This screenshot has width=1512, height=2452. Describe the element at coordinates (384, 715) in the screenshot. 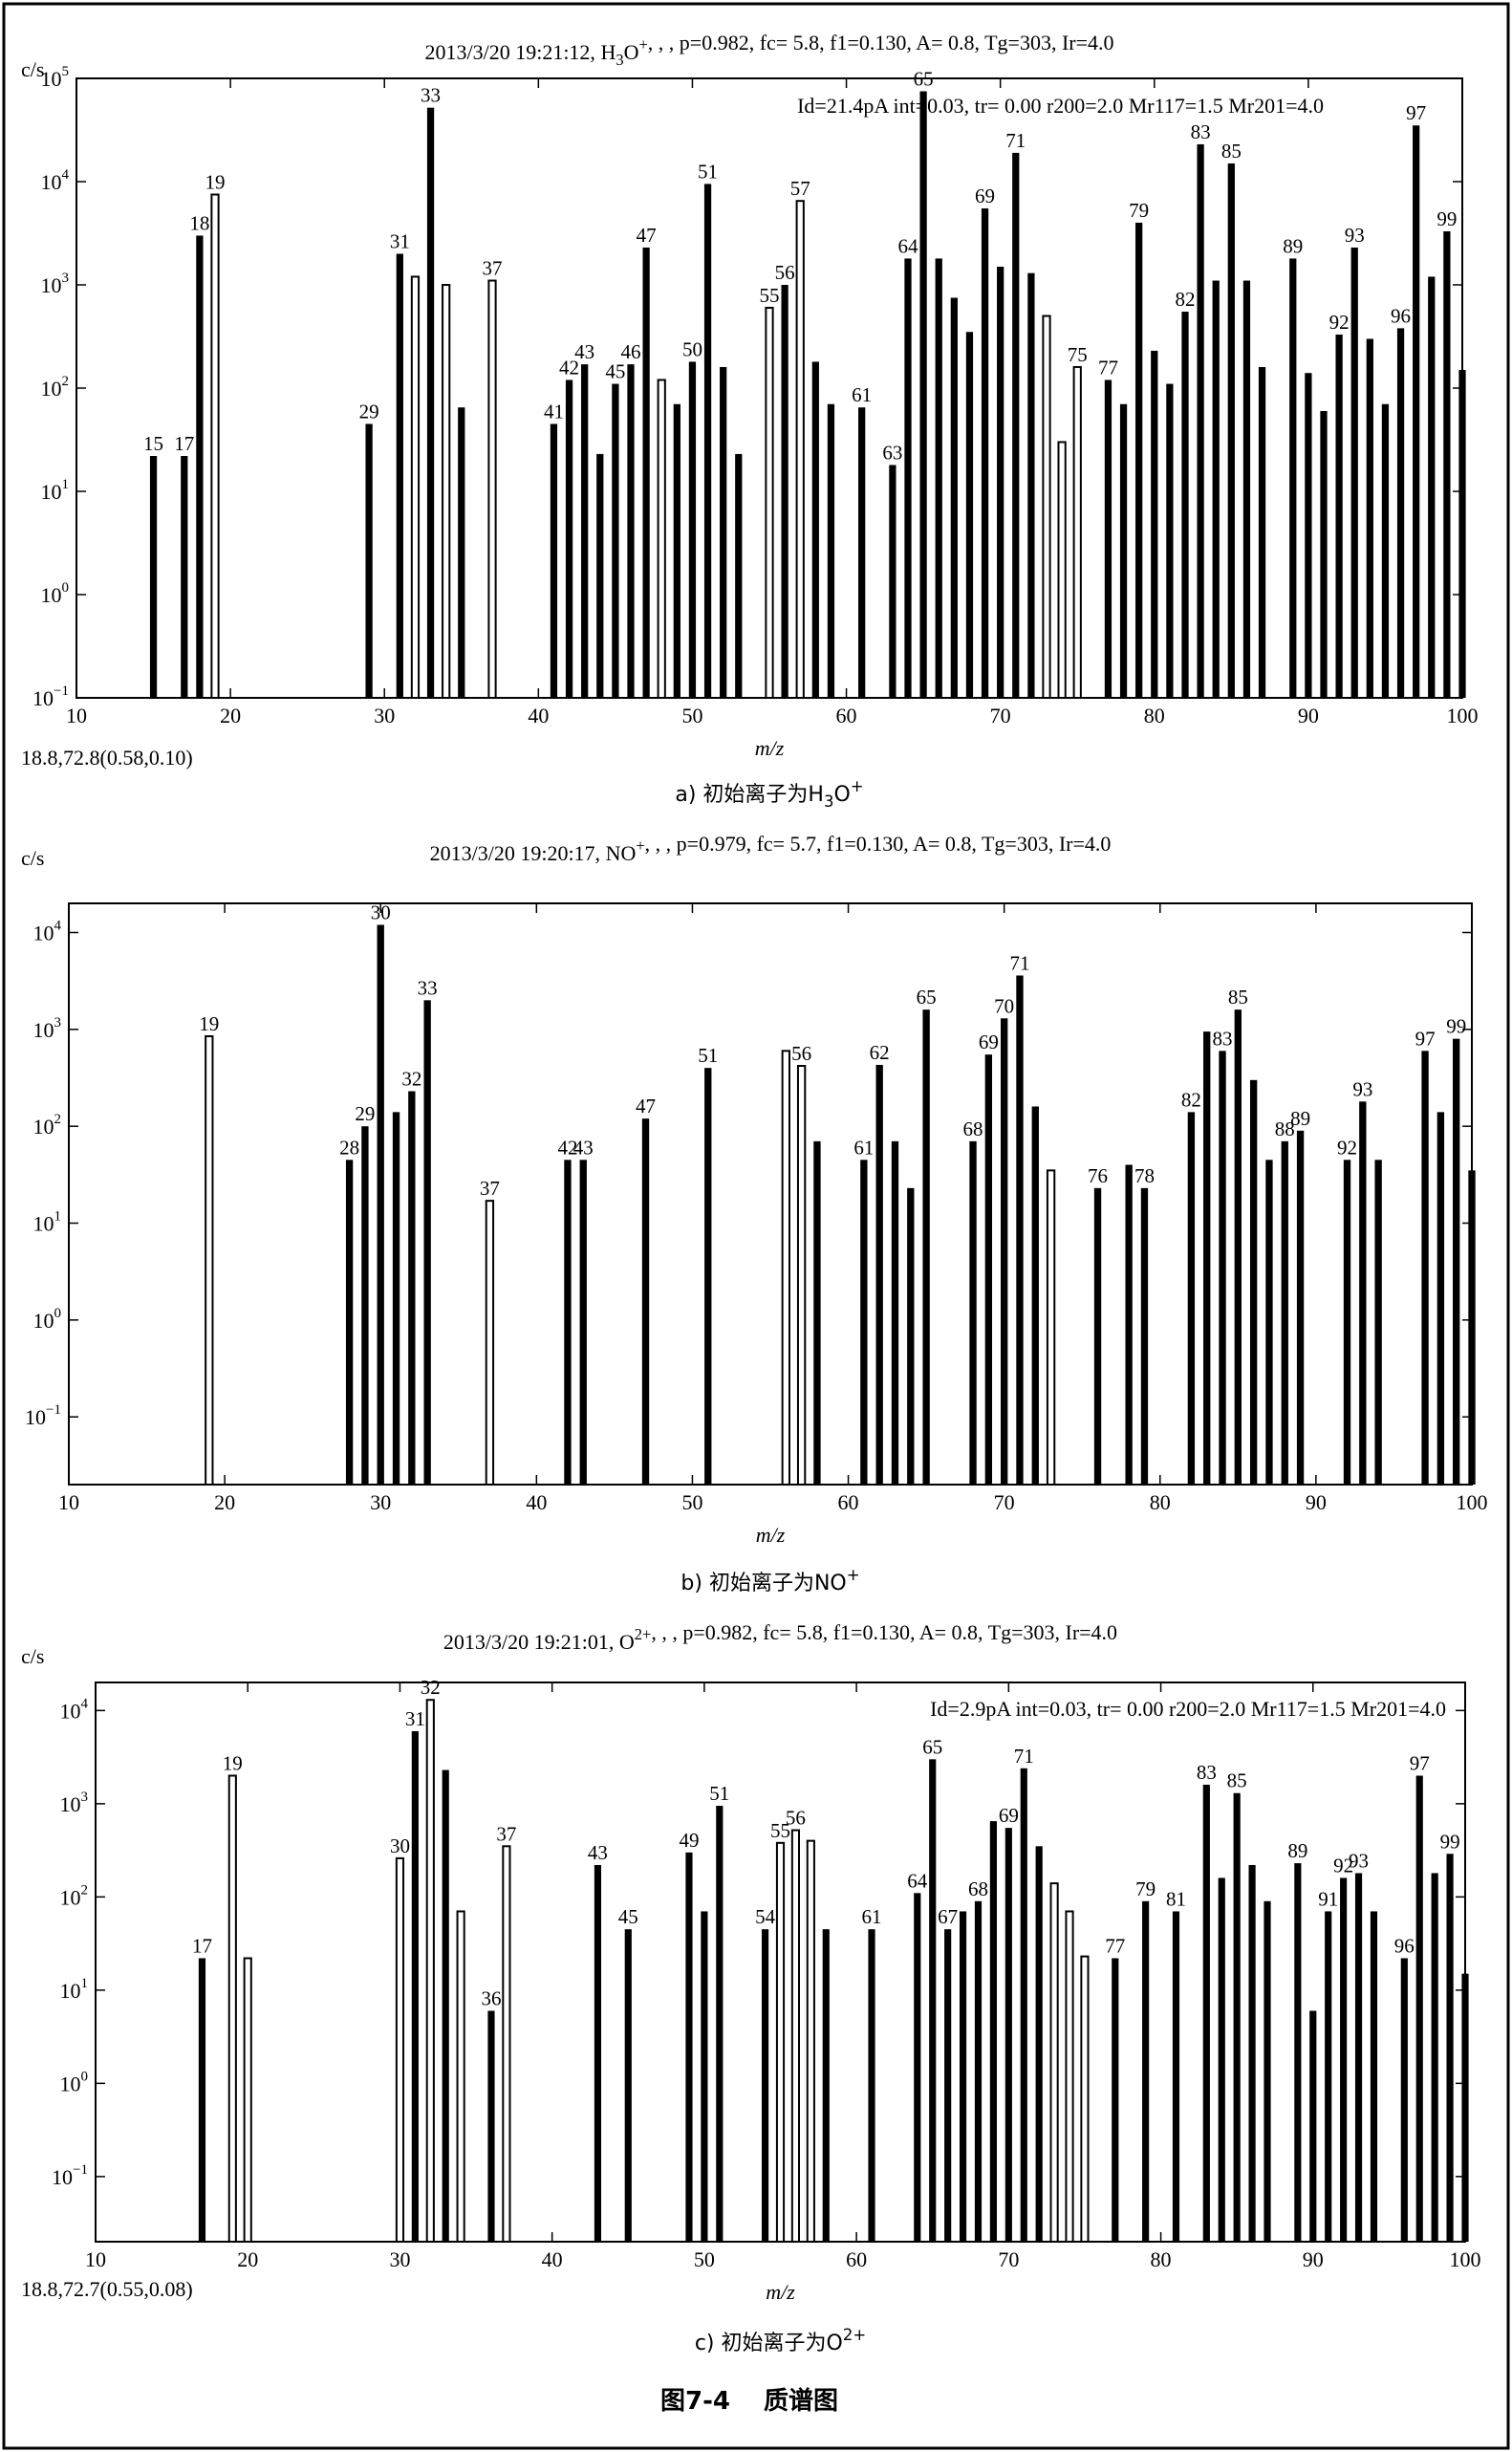

I see `x-tick-label: 30` at that location.